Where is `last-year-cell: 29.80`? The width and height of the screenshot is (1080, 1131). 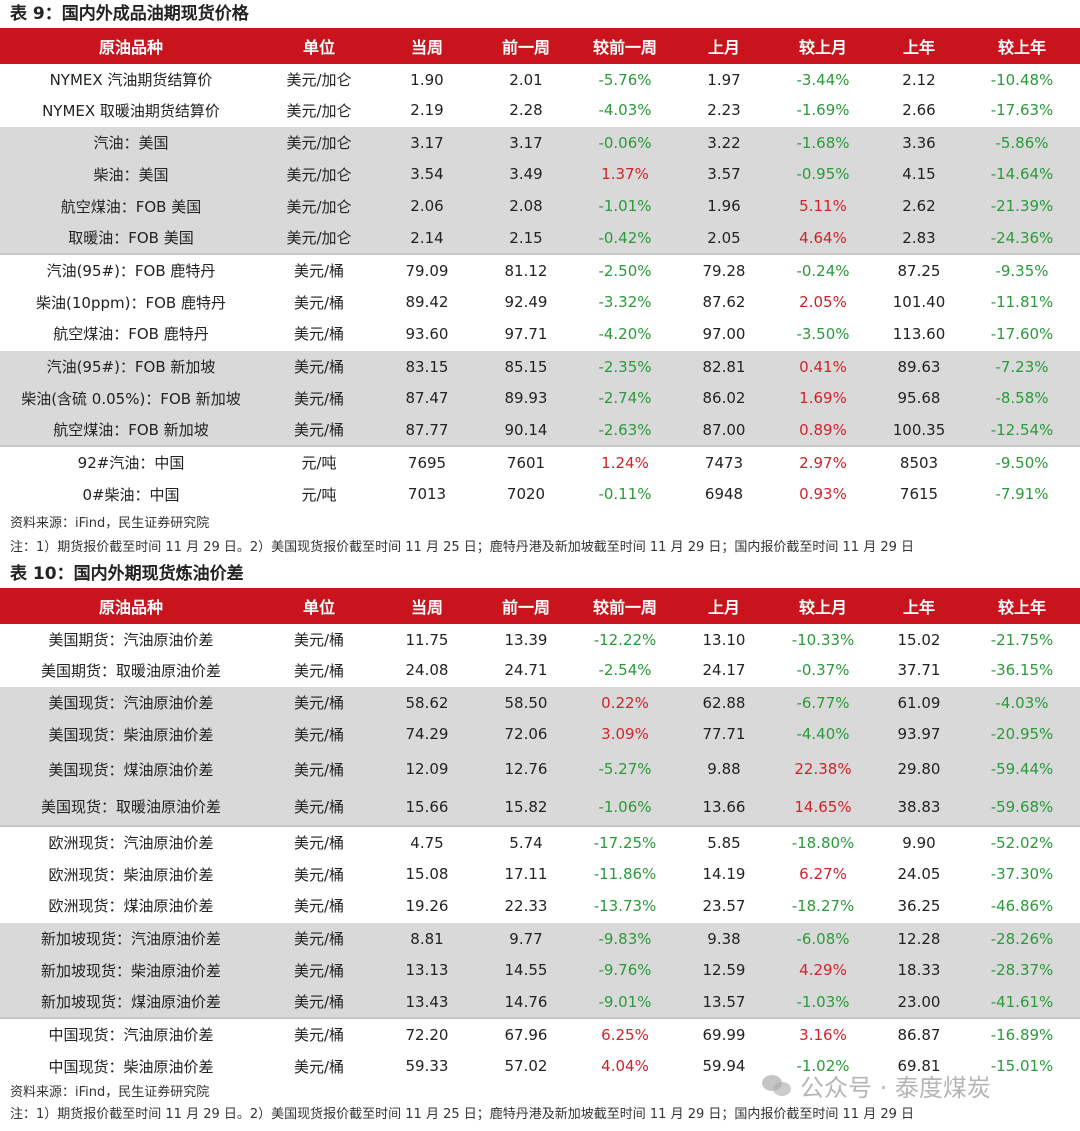
last-year-cell: 29.80 is located at coordinates (919, 769).